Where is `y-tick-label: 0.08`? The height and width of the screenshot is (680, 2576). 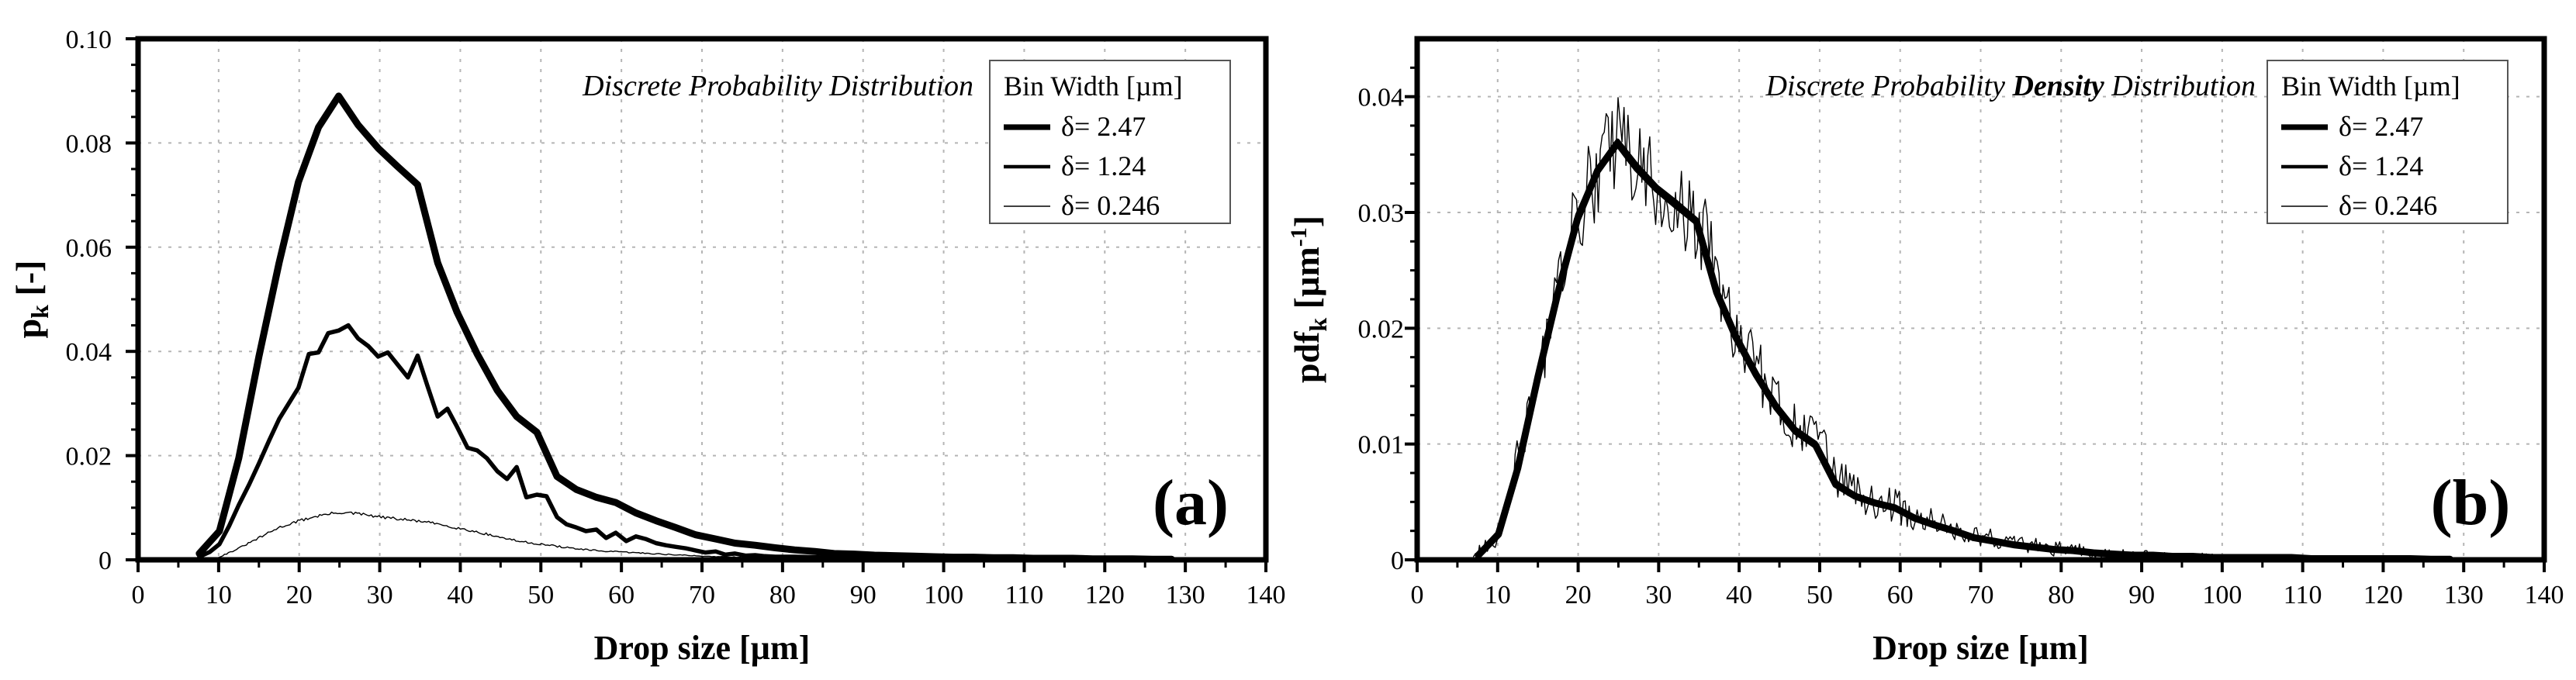 y-tick-label: 0.08 is located at coordinates (89, 143).